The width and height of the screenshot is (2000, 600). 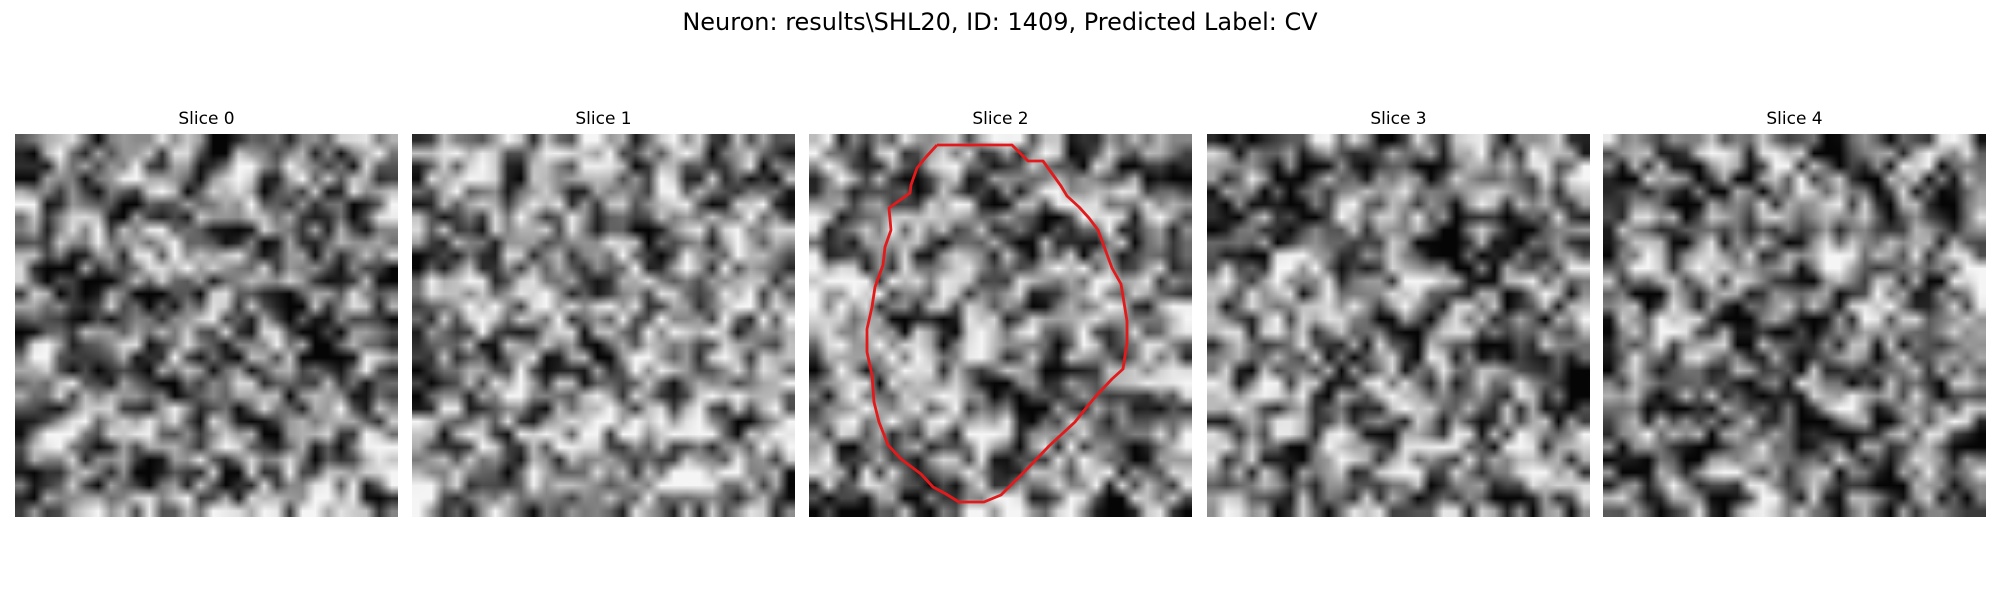 I want to click on panel-title-slice-4: Slice 4, so click(x=1794, y=119).